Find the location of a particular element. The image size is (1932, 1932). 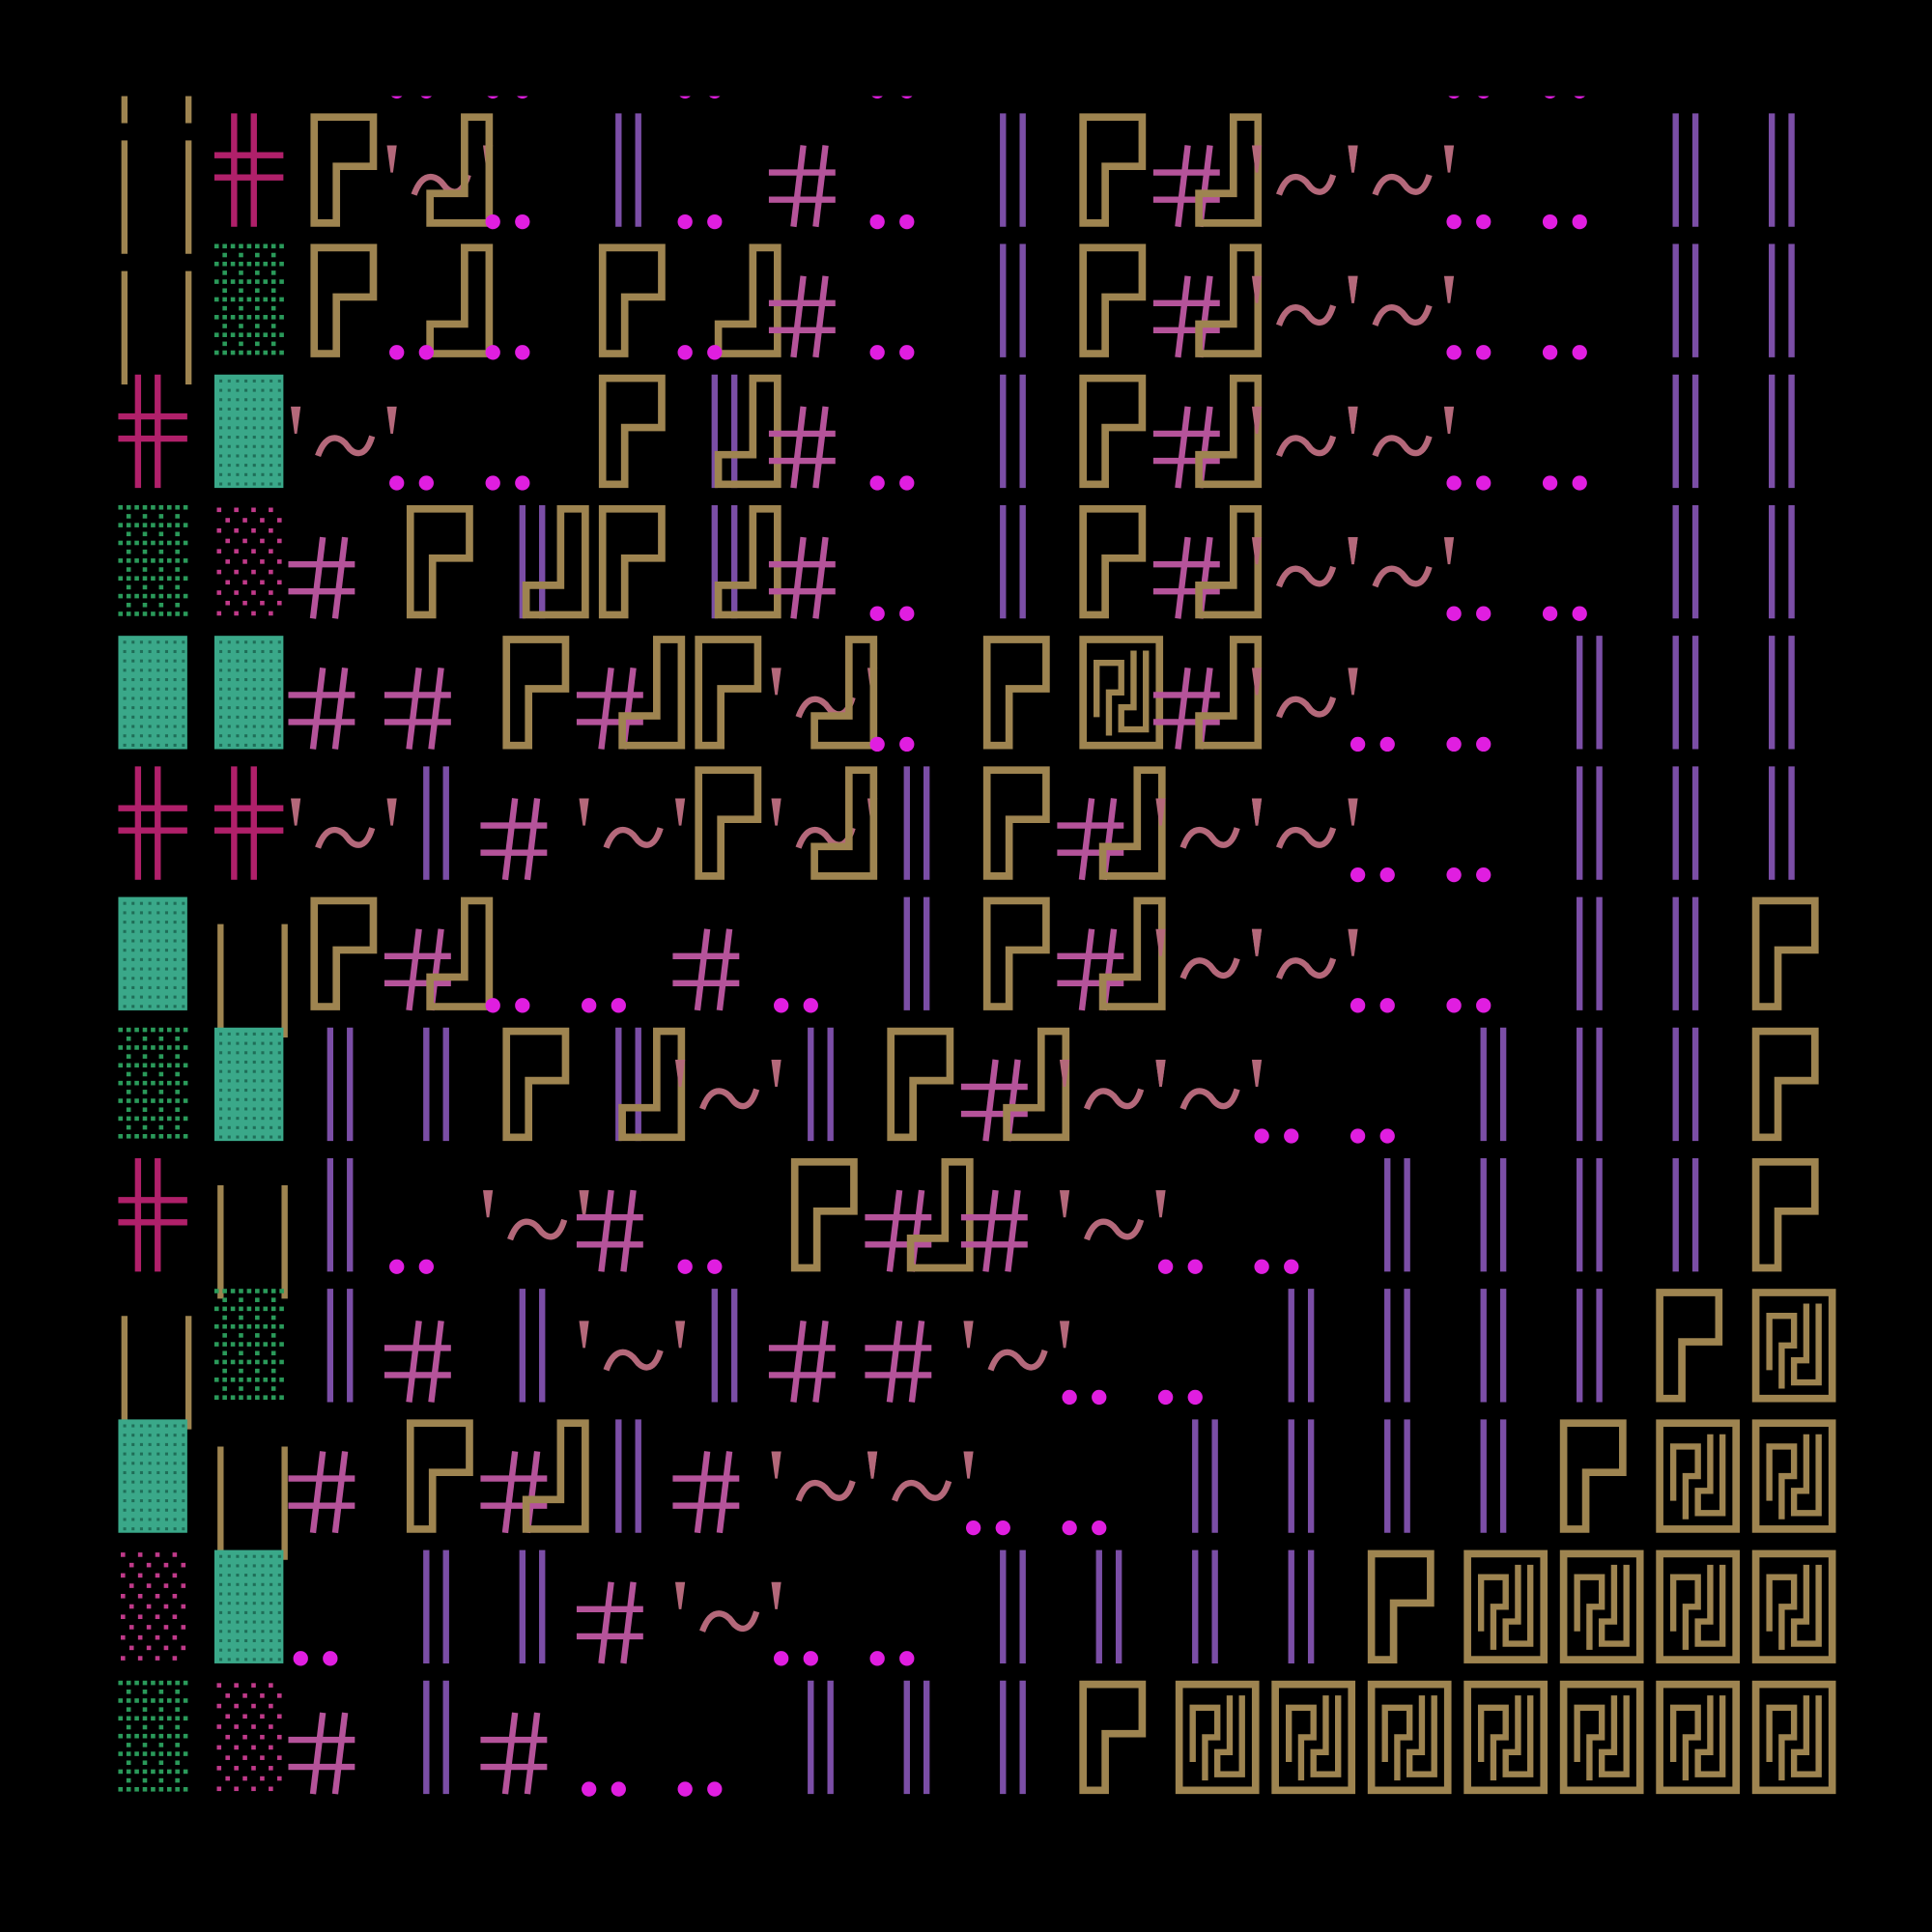

door-left is located at coordinates (1113, 1737).